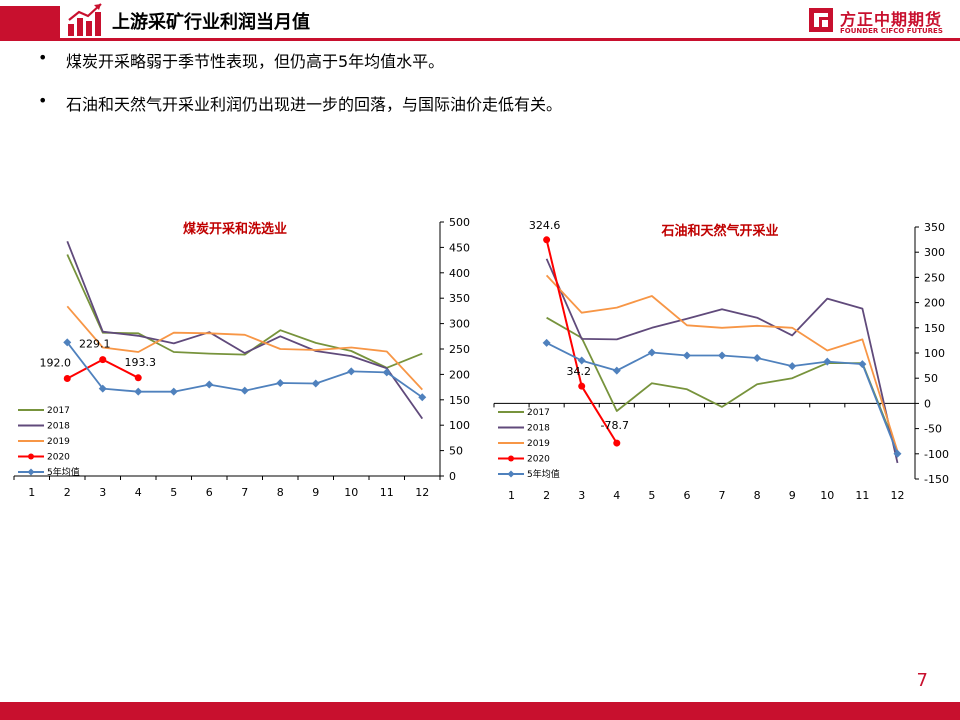 The height and width of the screenshot is (720, 960). I want to click on founder-logo-icon, so click(821, 20).